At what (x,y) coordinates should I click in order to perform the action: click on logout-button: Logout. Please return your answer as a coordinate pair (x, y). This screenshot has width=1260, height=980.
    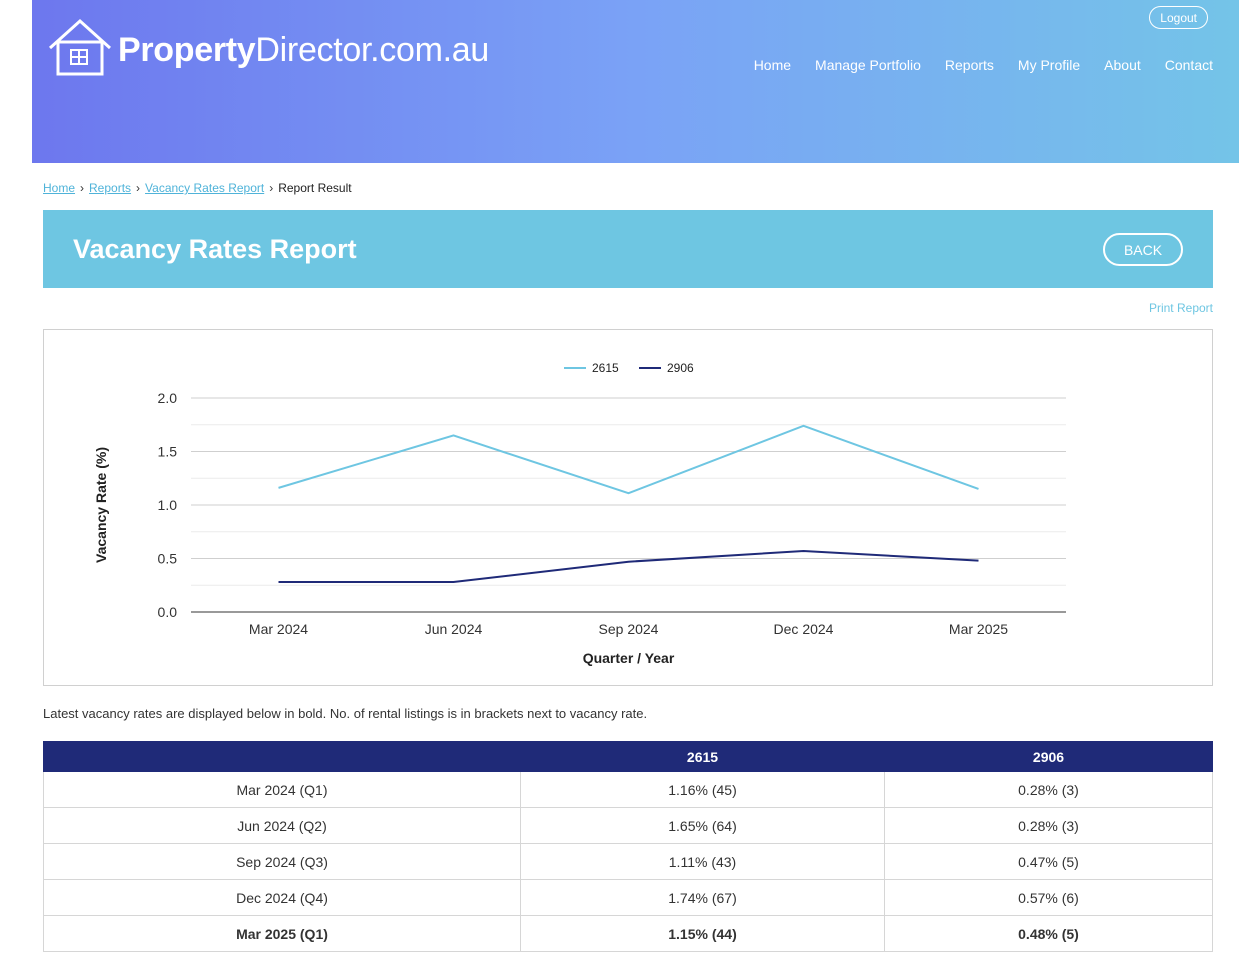
    Looking at the image, I should click on (1178, 17).